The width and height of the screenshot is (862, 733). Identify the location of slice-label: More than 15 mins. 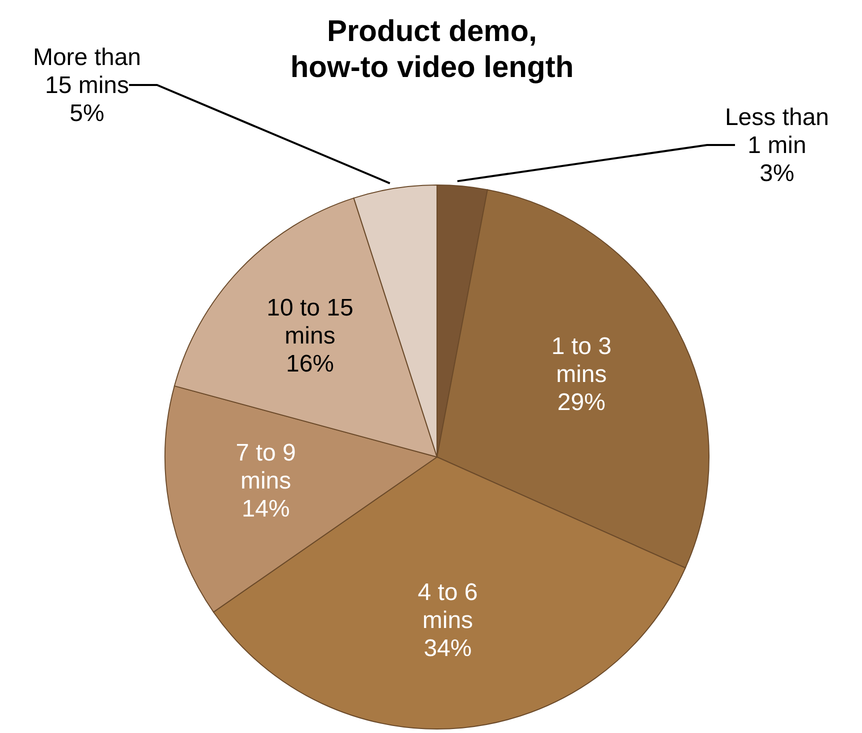
(87, 71).